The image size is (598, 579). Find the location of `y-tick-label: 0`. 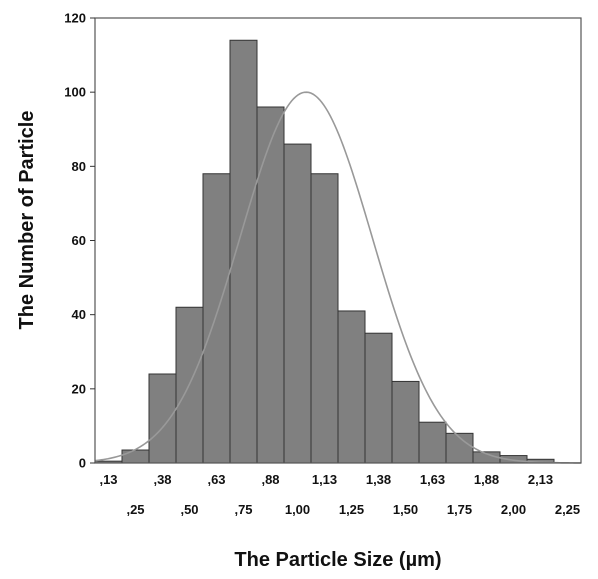

y-tick-label: 0 is located at coordinates (82, 463).